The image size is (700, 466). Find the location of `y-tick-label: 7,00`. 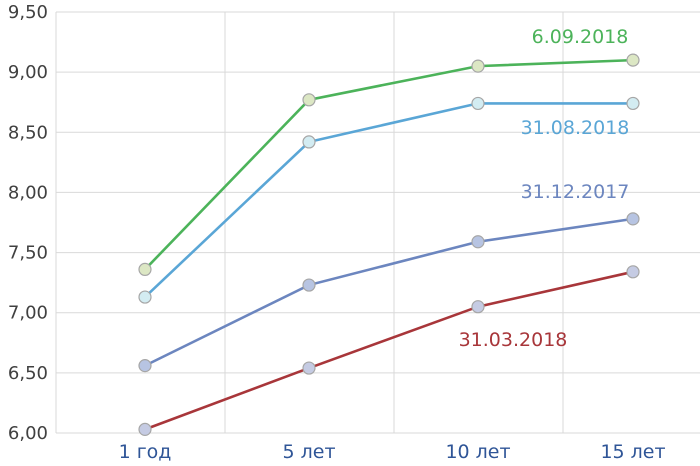

y-tick-label: 7,00 is located at coordinates (28, 313).